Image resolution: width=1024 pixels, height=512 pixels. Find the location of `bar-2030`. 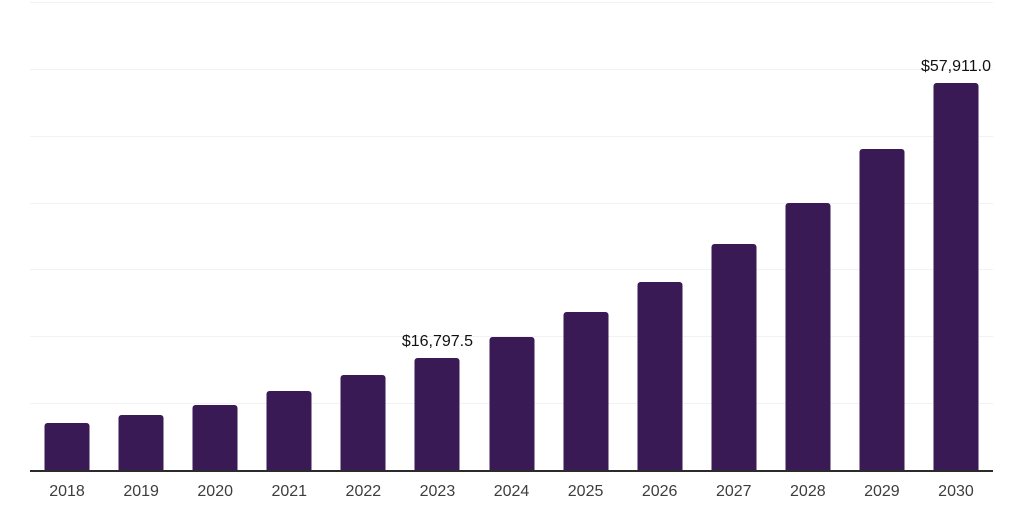

bar-2030 is located at coordinates (956, 276).